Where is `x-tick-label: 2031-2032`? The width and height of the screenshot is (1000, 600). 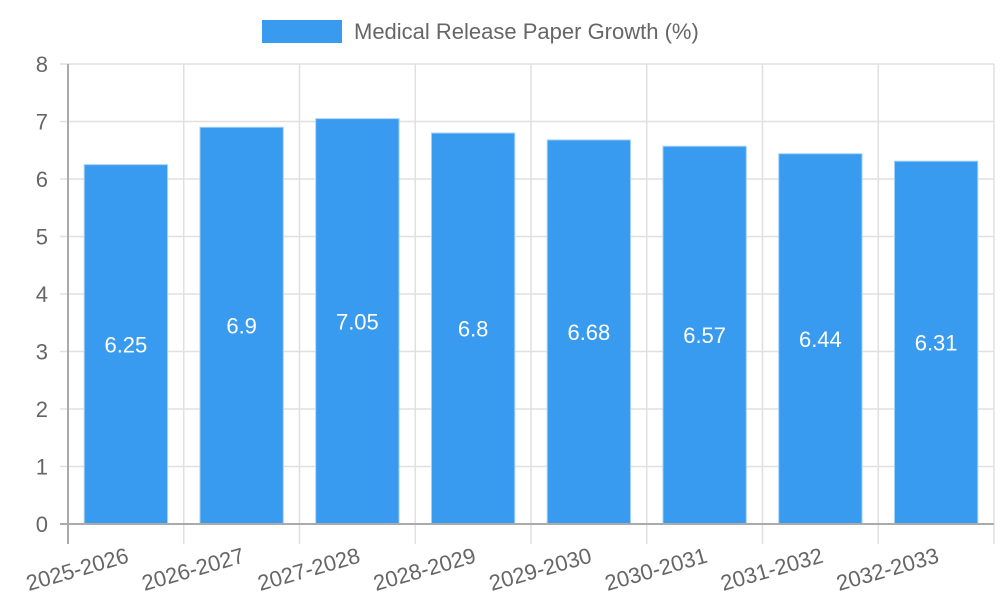 x-tick-label: 2031-2032 is located at coordinates (772, 569).